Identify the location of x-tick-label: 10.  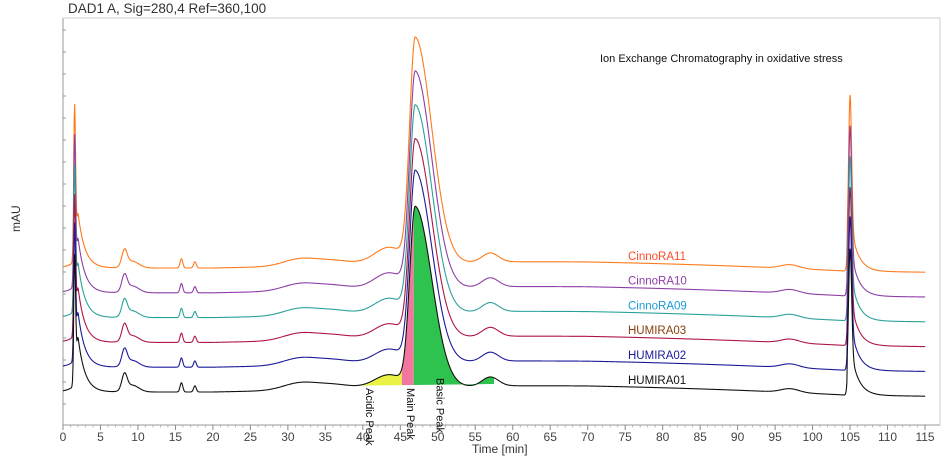
(138, 437).